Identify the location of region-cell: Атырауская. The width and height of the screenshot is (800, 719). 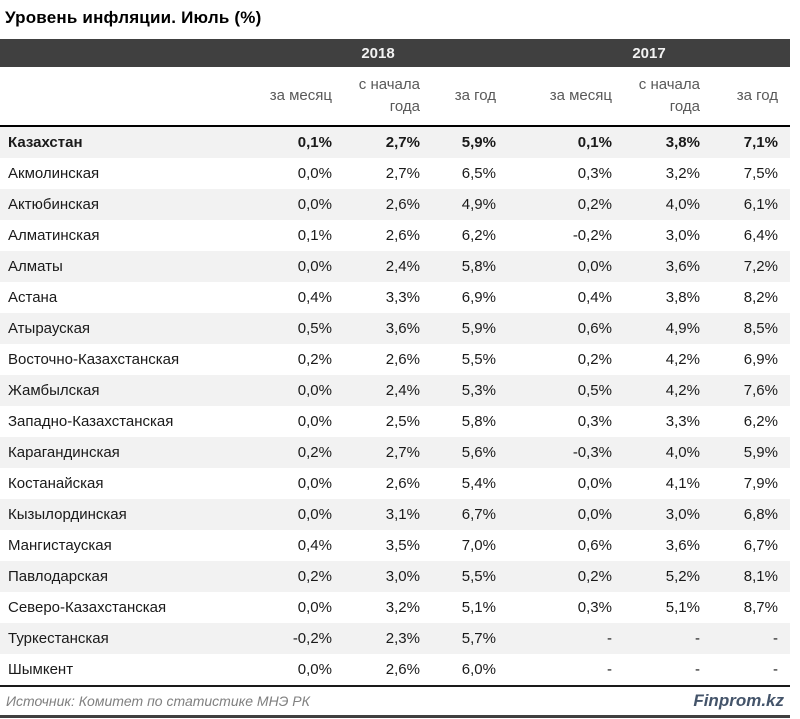
(124, 328).